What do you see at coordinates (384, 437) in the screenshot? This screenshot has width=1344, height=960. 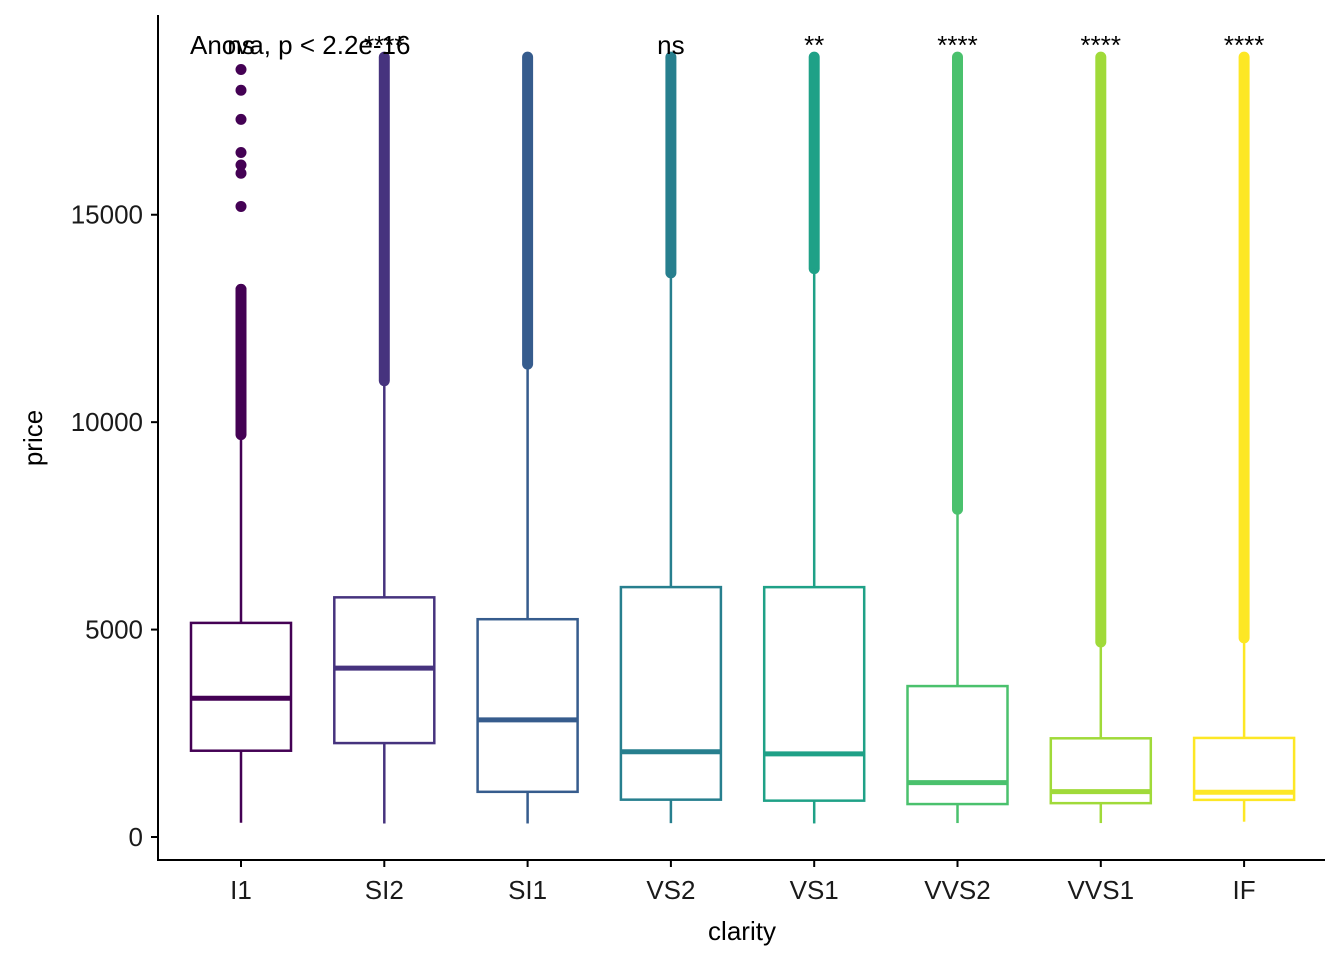 I see `box-si2` at bounding box center [384, 437].